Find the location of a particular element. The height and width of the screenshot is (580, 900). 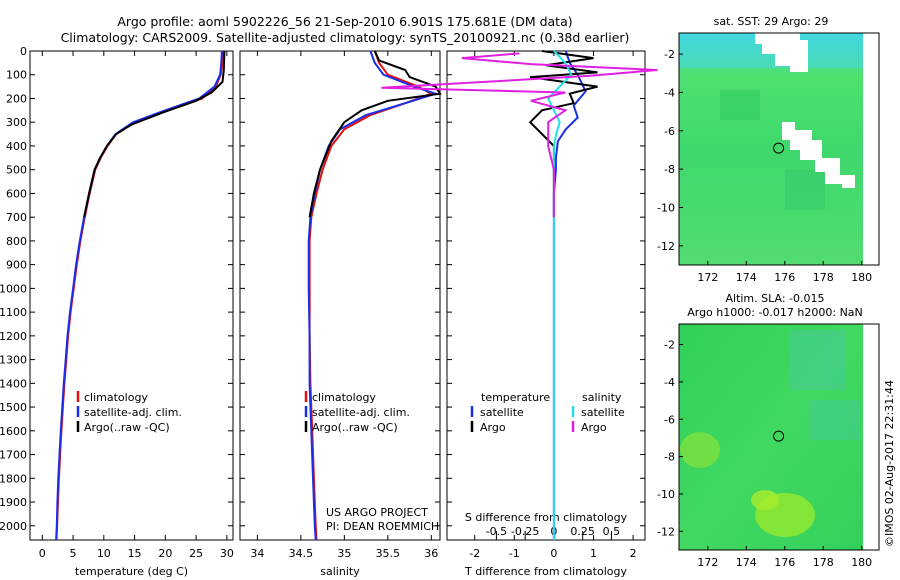

y-tick-label: 200 is located at coordinates (16, 98).